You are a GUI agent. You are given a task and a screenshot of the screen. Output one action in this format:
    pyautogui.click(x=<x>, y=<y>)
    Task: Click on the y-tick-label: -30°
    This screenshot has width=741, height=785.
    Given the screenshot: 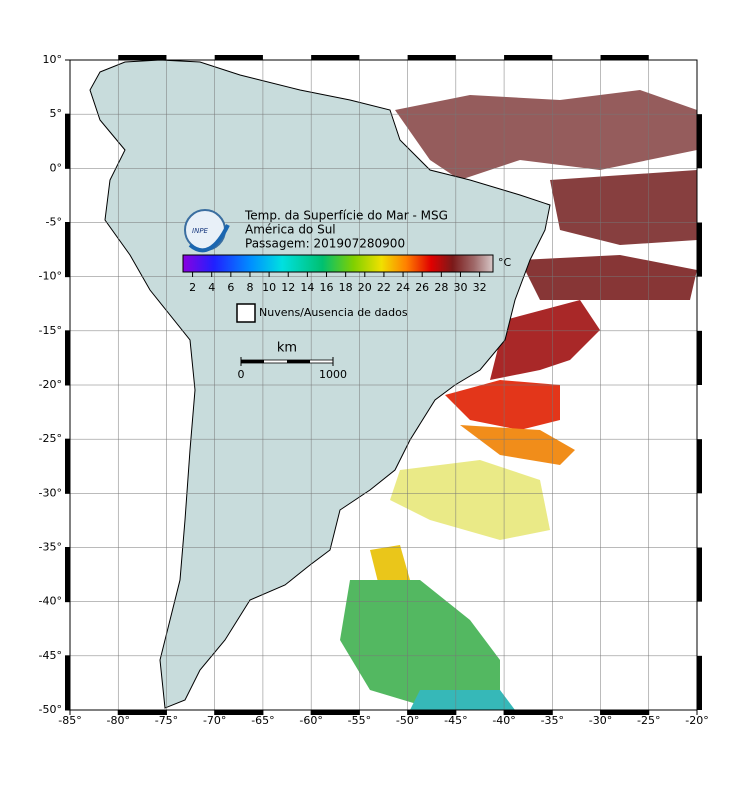 What is the action you would take?
    pyautogui.click(x=50, y=492)
    